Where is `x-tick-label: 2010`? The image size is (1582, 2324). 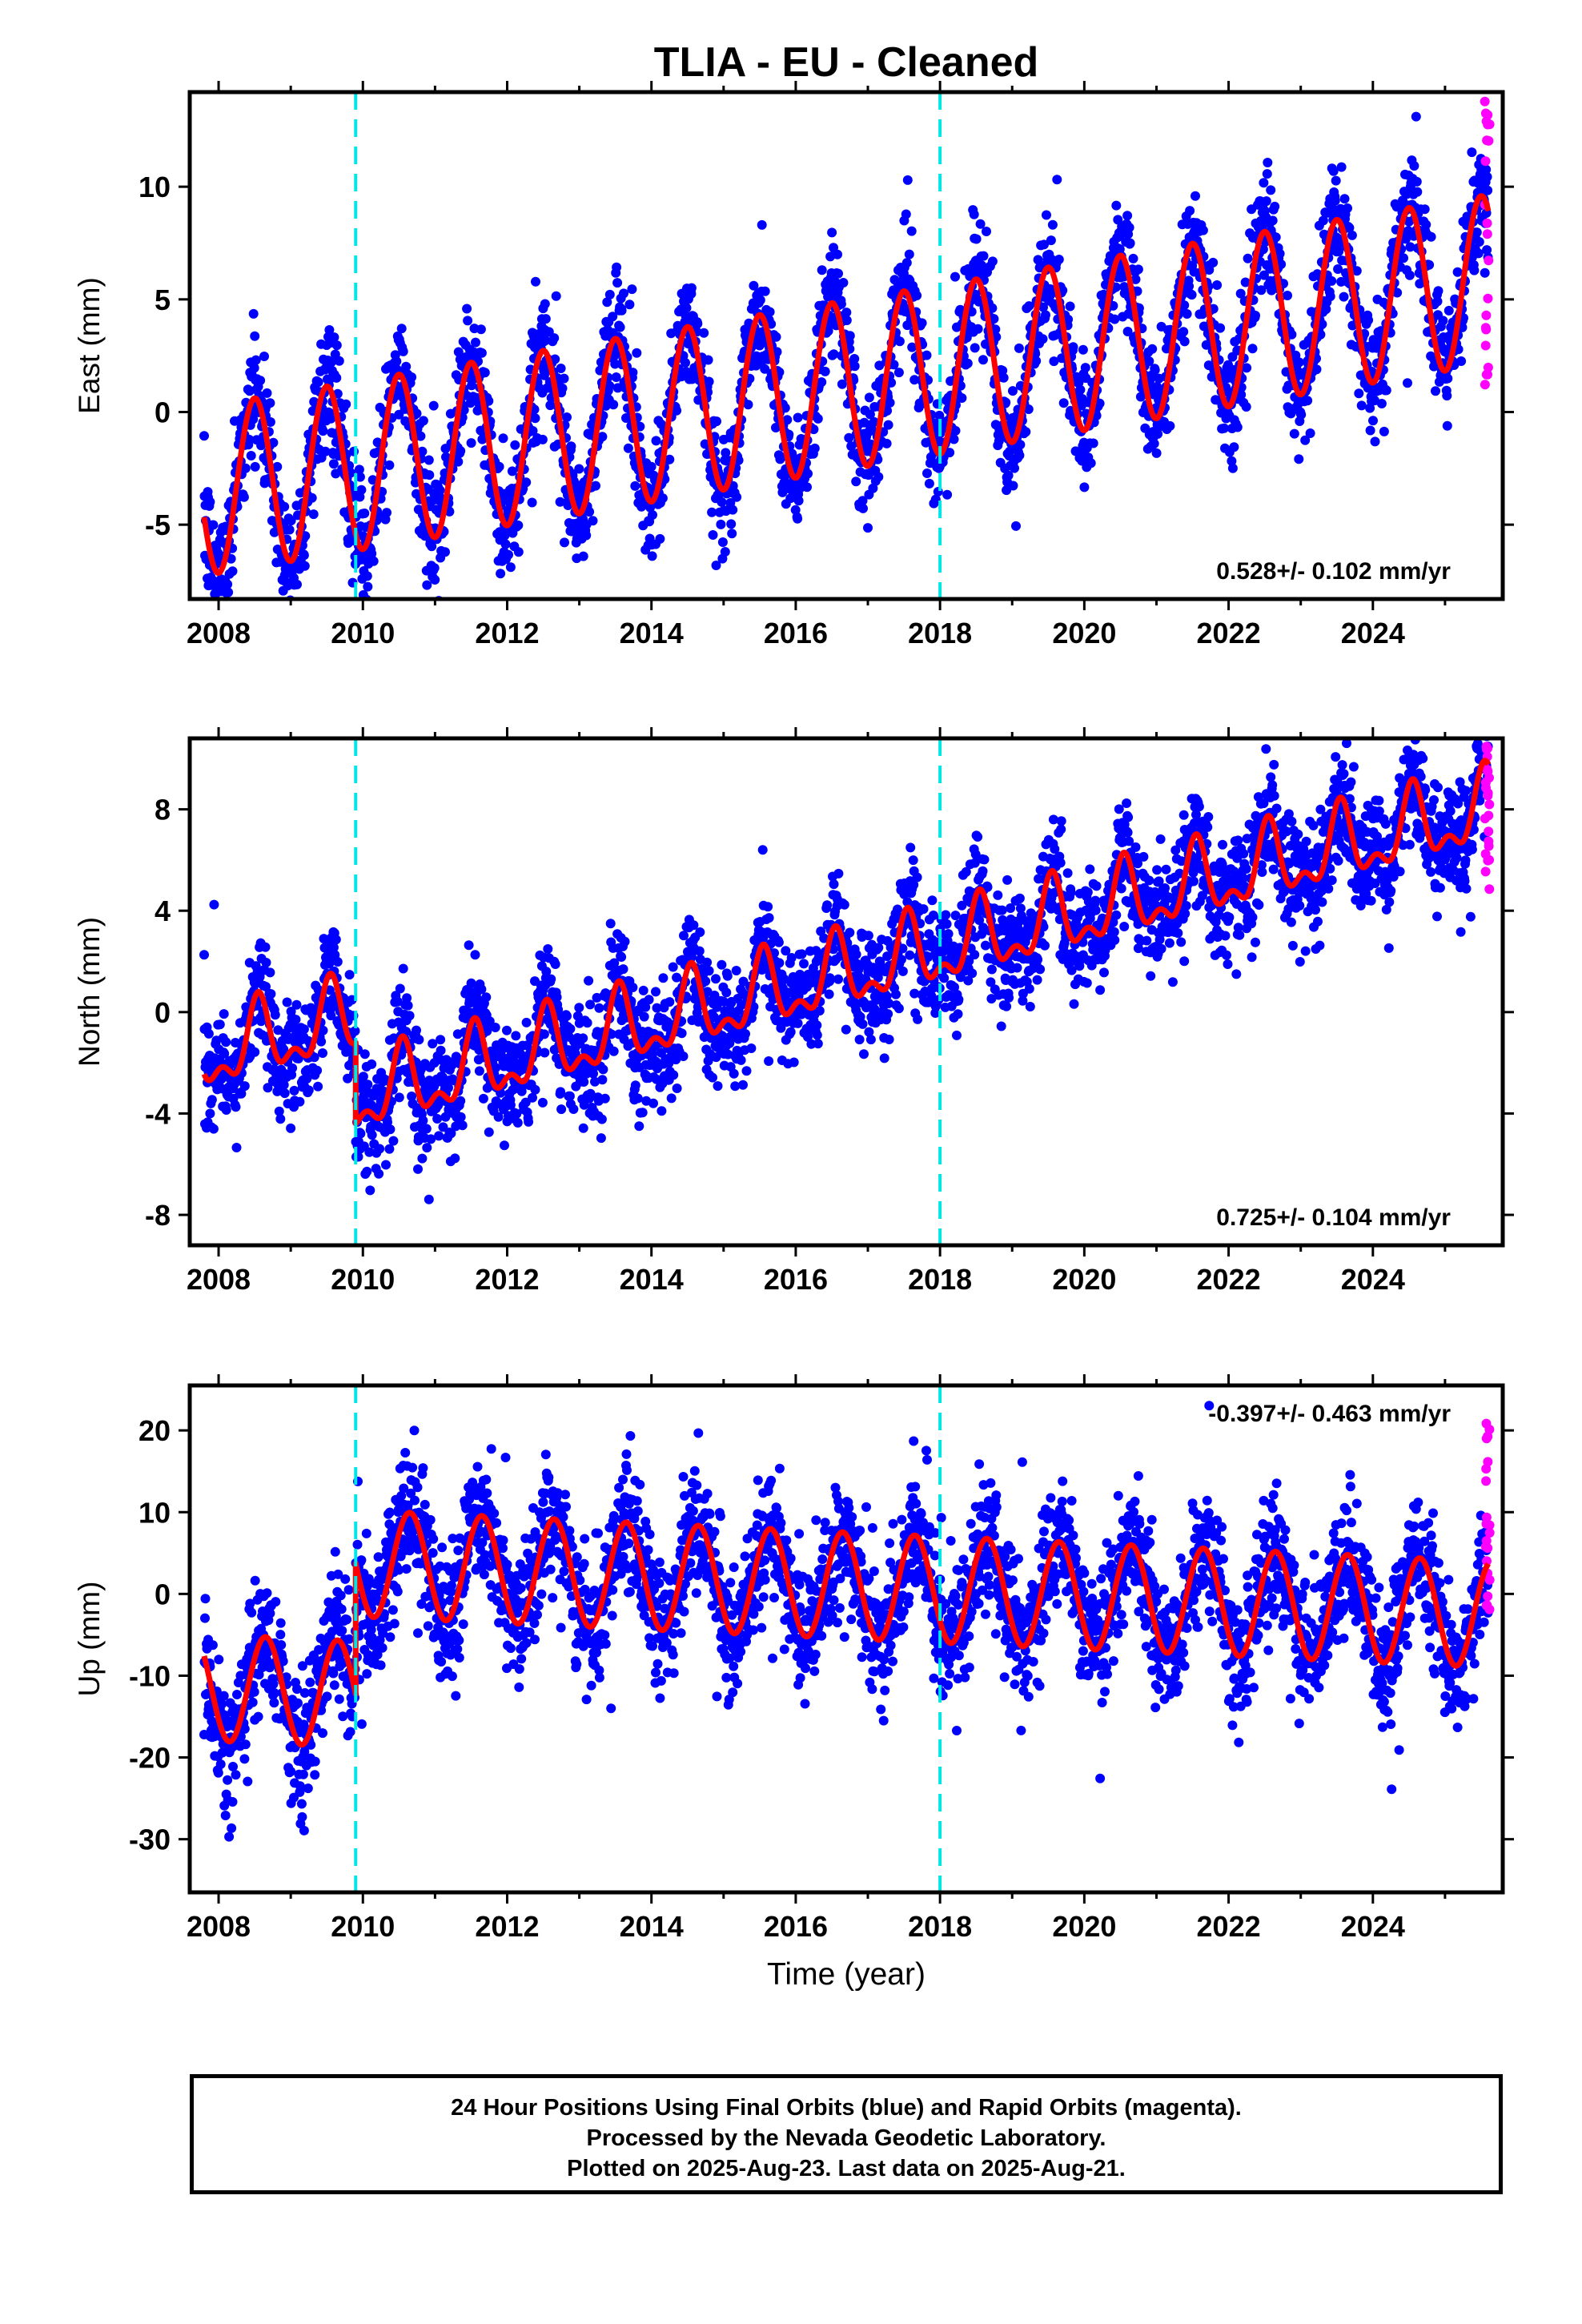 x-tick-label: 2010 is located at coordinates (363, 633).